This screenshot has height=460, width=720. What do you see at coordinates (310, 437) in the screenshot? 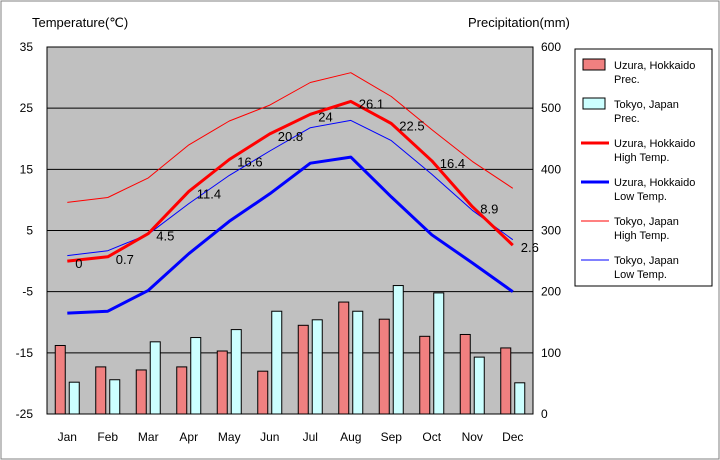
I see `x-tick-label: Jul` at bounding box center [310, 437].